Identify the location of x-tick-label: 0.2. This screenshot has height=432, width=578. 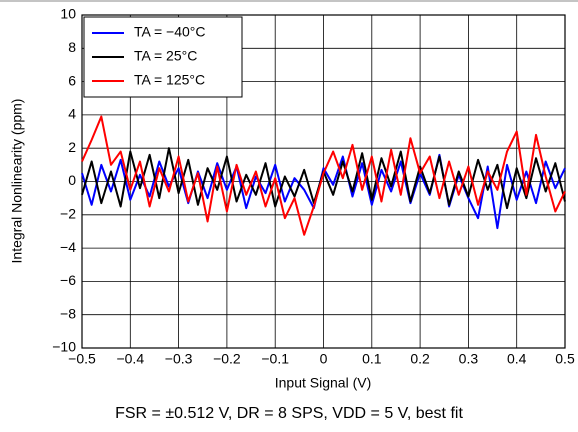
(420, 359).